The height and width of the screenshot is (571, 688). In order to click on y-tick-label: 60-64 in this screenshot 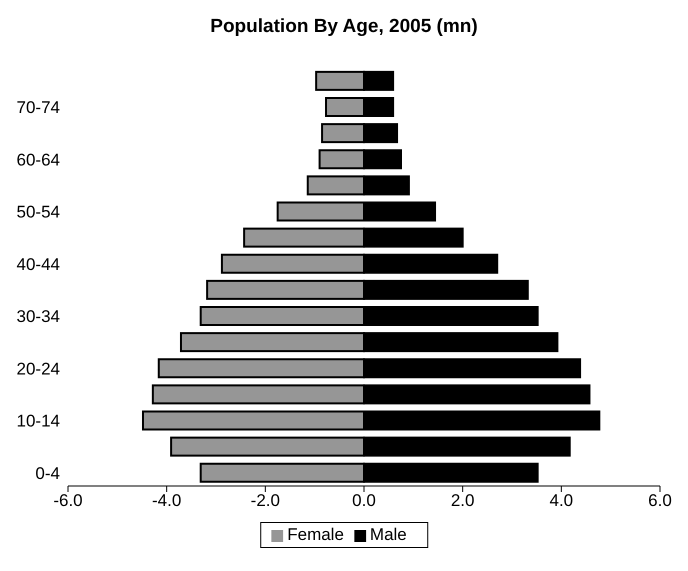, I will do `click(38, 160)`.